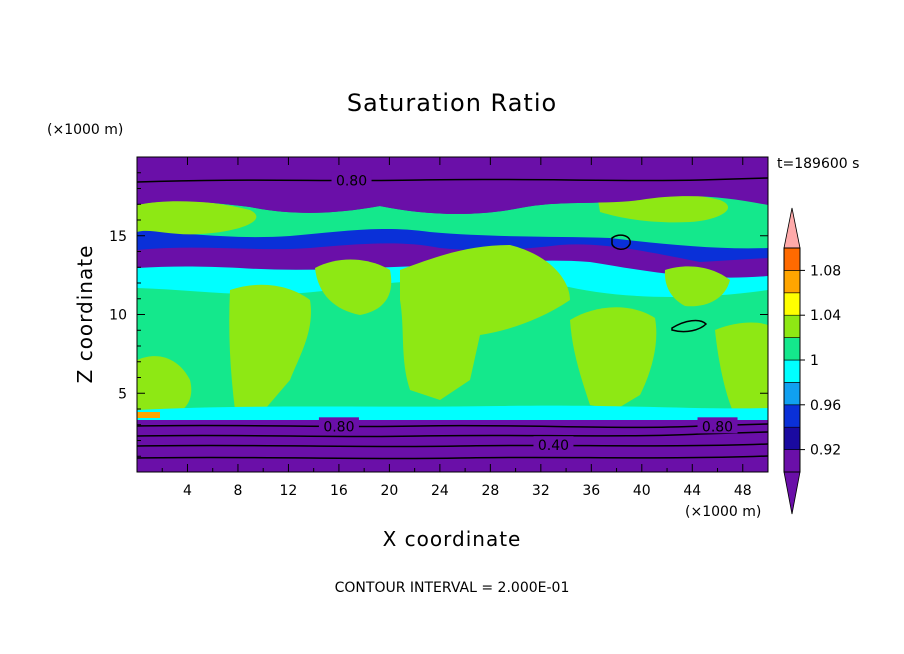 The width and height of the screenshot is (904, 654). I want to click on x-tick-label: 36, so click(591, 491).